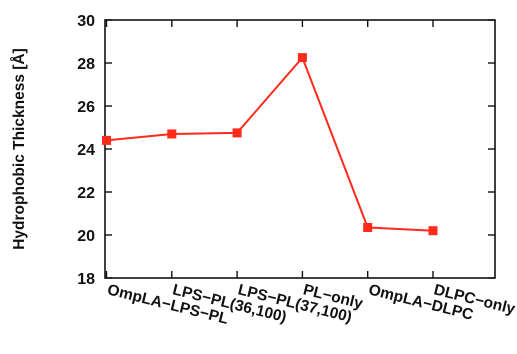 The height and width of the screenshot is (354, 517). Describe the element at coordinates (86, 107) in the screenshot. I see `y-tick-label: 26` at that location.